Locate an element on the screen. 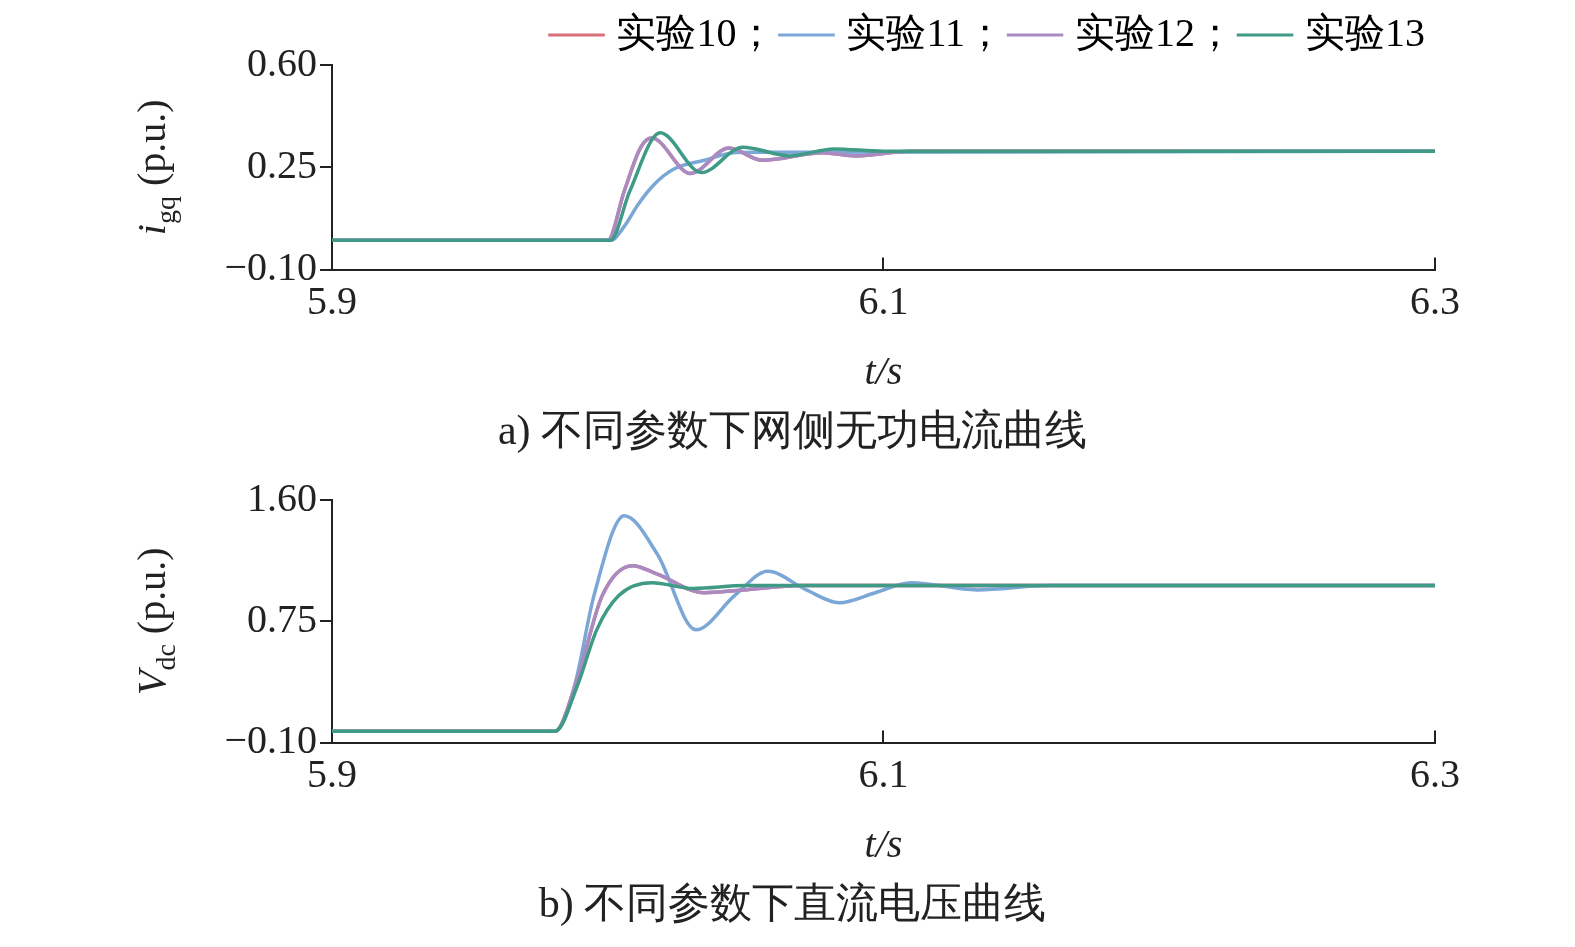 The width and height of the screenshot is (1575, 947). text: b) 不同参数下直流电压曲线 is located at coordinates (792, 903).